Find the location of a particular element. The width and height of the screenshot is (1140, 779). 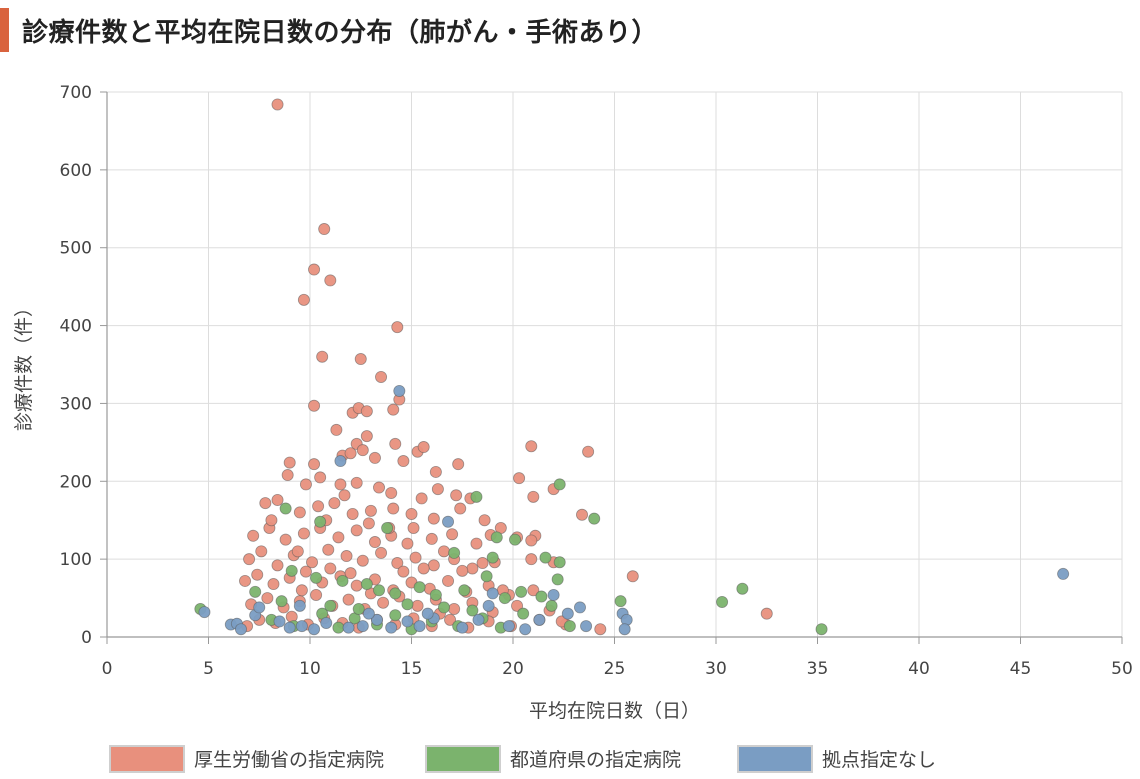

x-tick-label: 40 is located at coordinates (919, 669).